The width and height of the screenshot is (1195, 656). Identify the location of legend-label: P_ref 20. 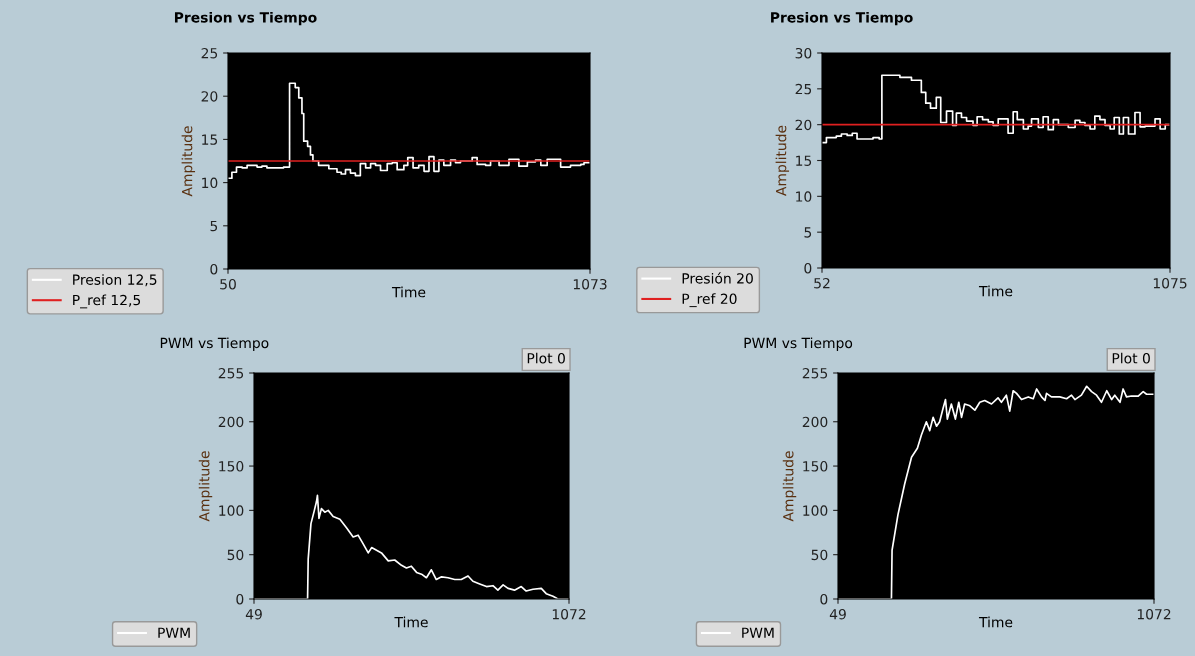
(709, 300).